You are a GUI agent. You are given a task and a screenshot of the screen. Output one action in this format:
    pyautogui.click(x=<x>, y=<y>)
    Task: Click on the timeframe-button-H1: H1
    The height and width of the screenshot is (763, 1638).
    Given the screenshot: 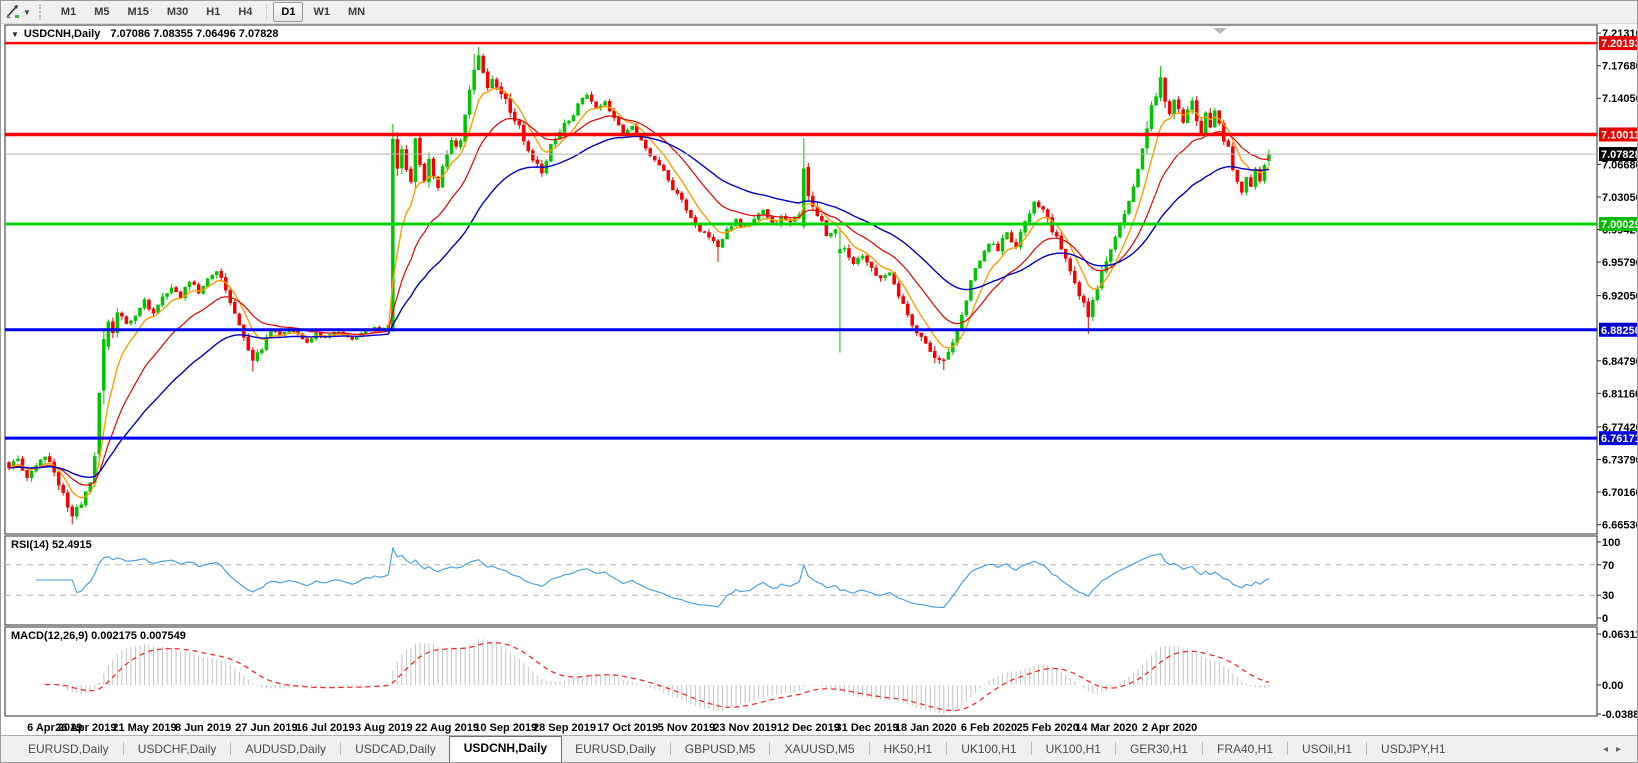 What is the action you would take?
    pyautogui.click(x=213, y=12)
    